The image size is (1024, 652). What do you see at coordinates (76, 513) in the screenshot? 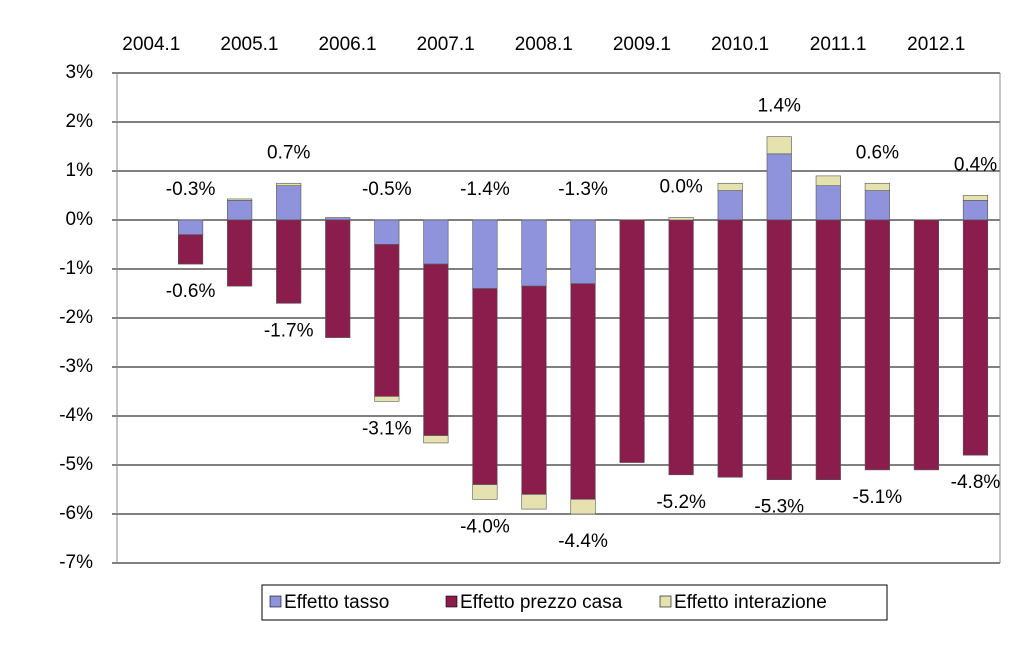
I see `y-tick-label: -6%` at bounding box center [76, 513].